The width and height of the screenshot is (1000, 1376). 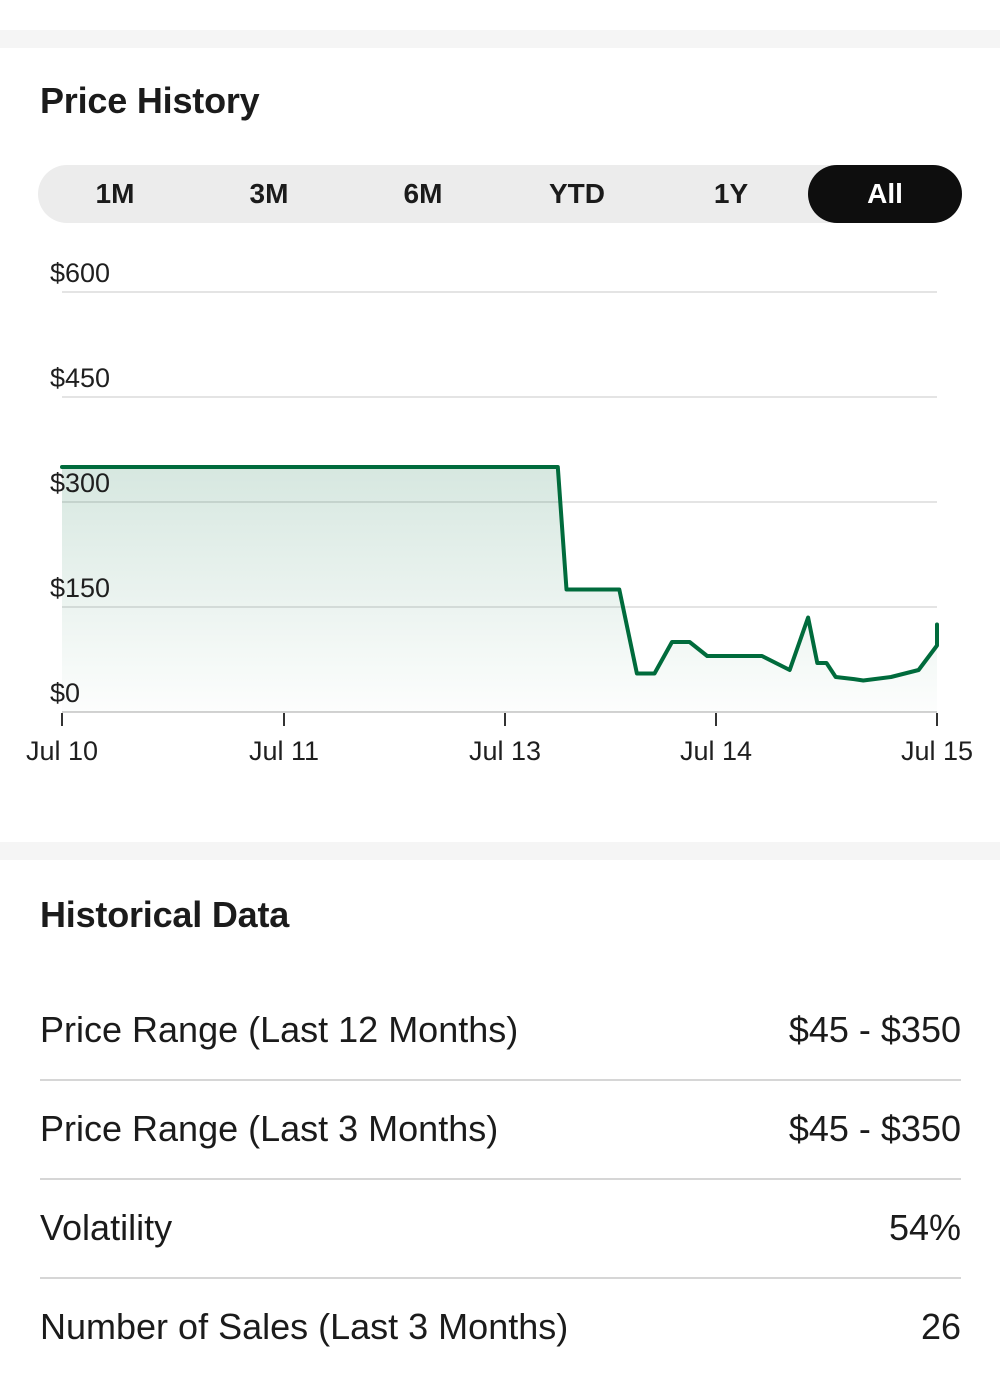 What do you see at coordinates (269, 1128) in the screenshot?
I see `stats-label: Price Range (Last 3 Months)` at bounding box center [269, 1128].